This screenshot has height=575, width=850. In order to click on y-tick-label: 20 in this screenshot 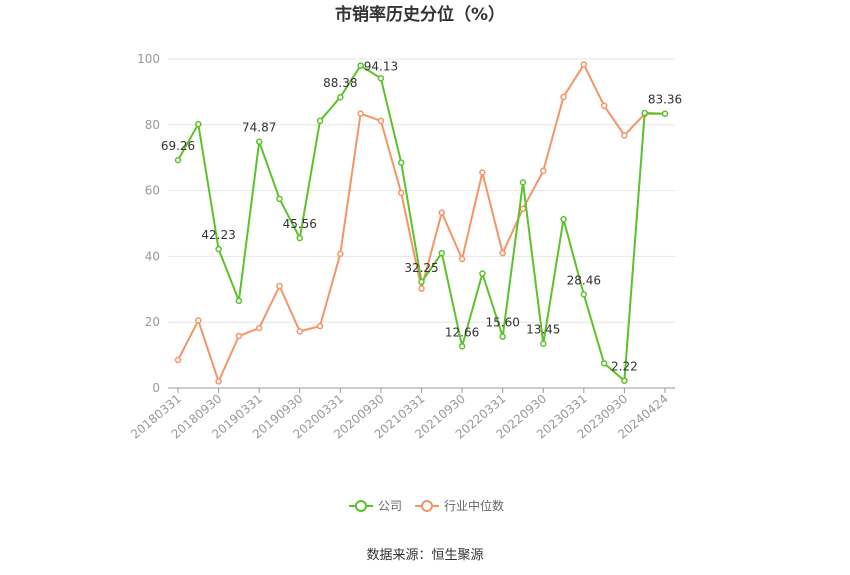, I will do `click(152, 322)`.